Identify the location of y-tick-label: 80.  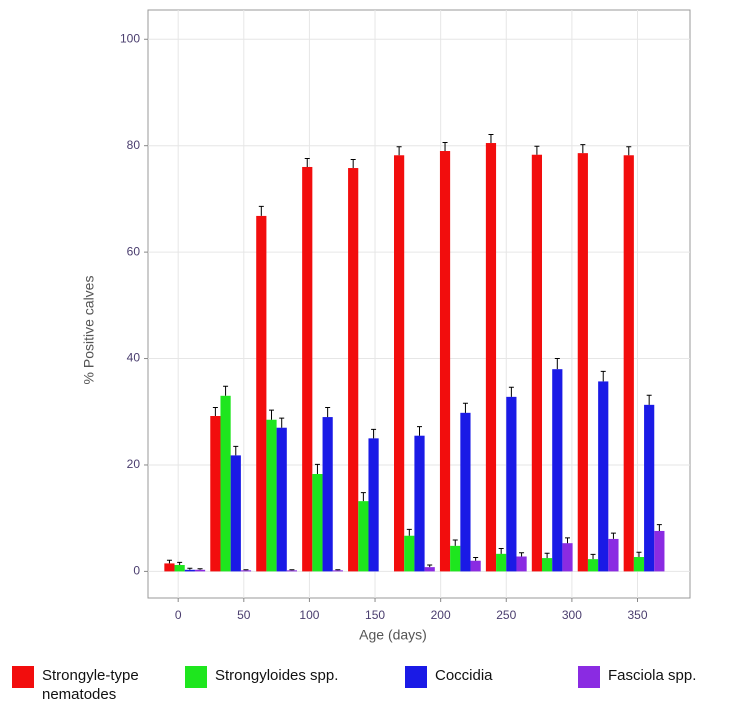
(134, 145).